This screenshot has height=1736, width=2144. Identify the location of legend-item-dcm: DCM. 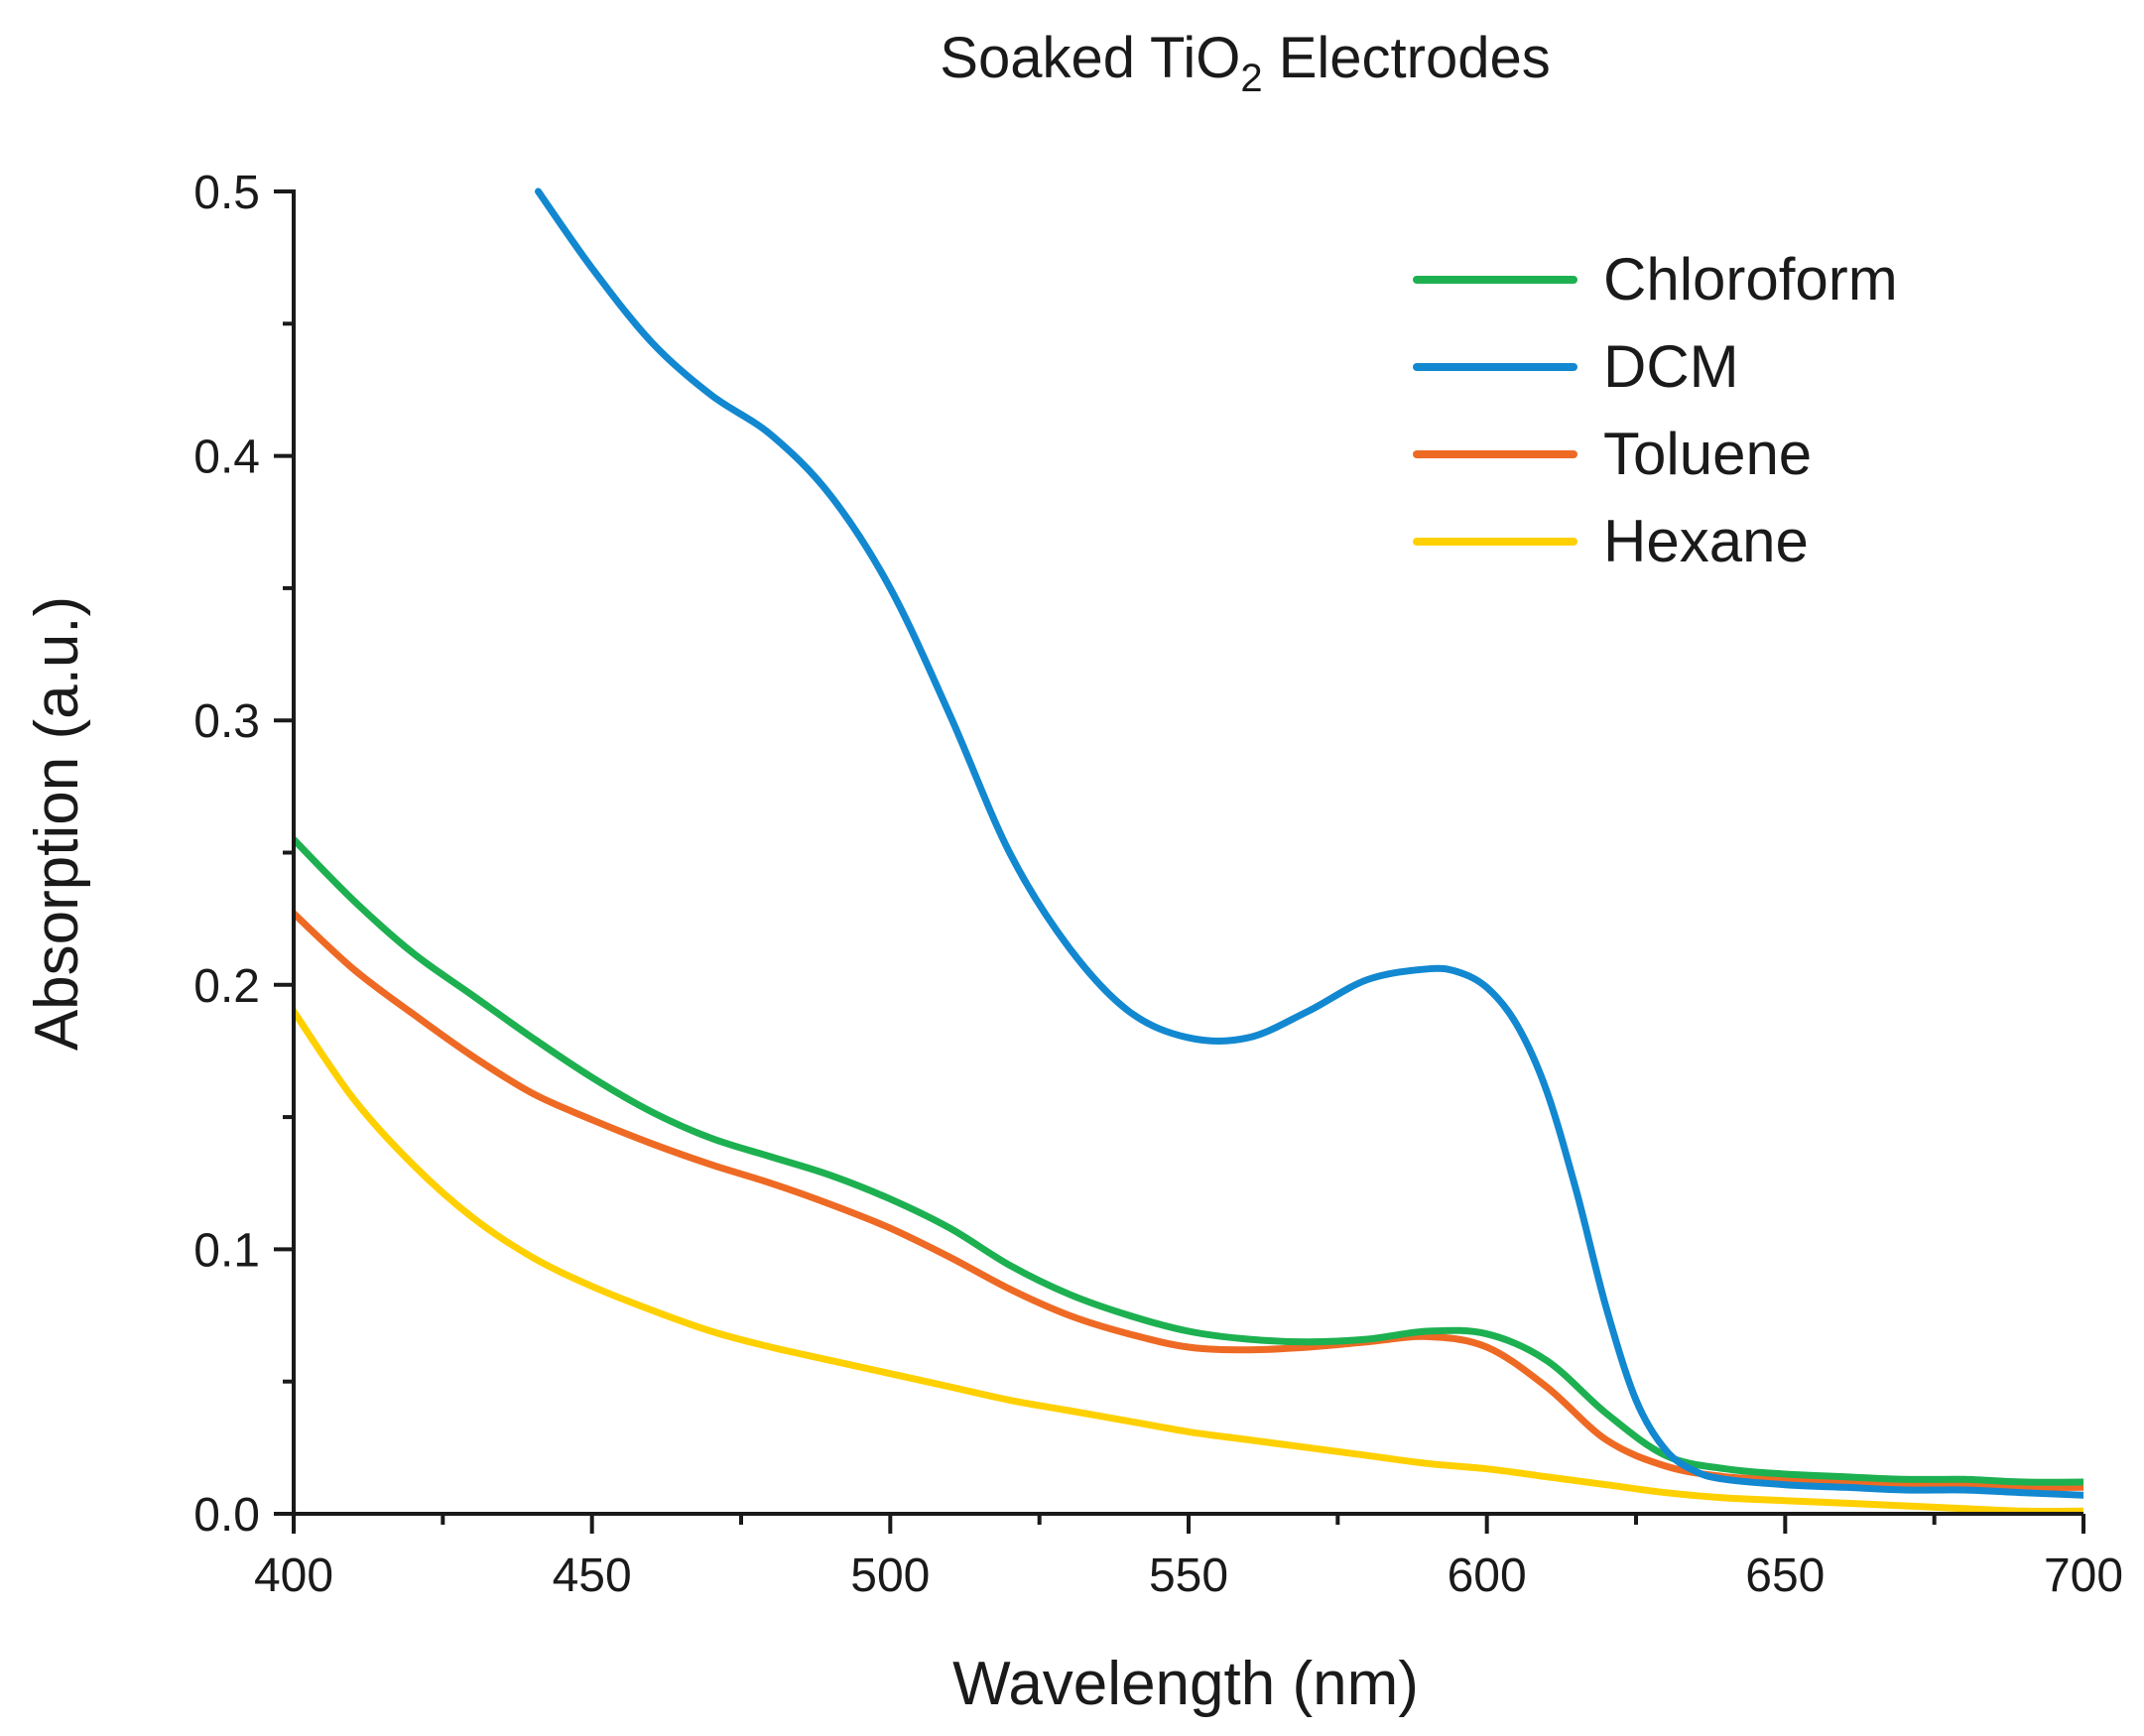
(1576, 366).